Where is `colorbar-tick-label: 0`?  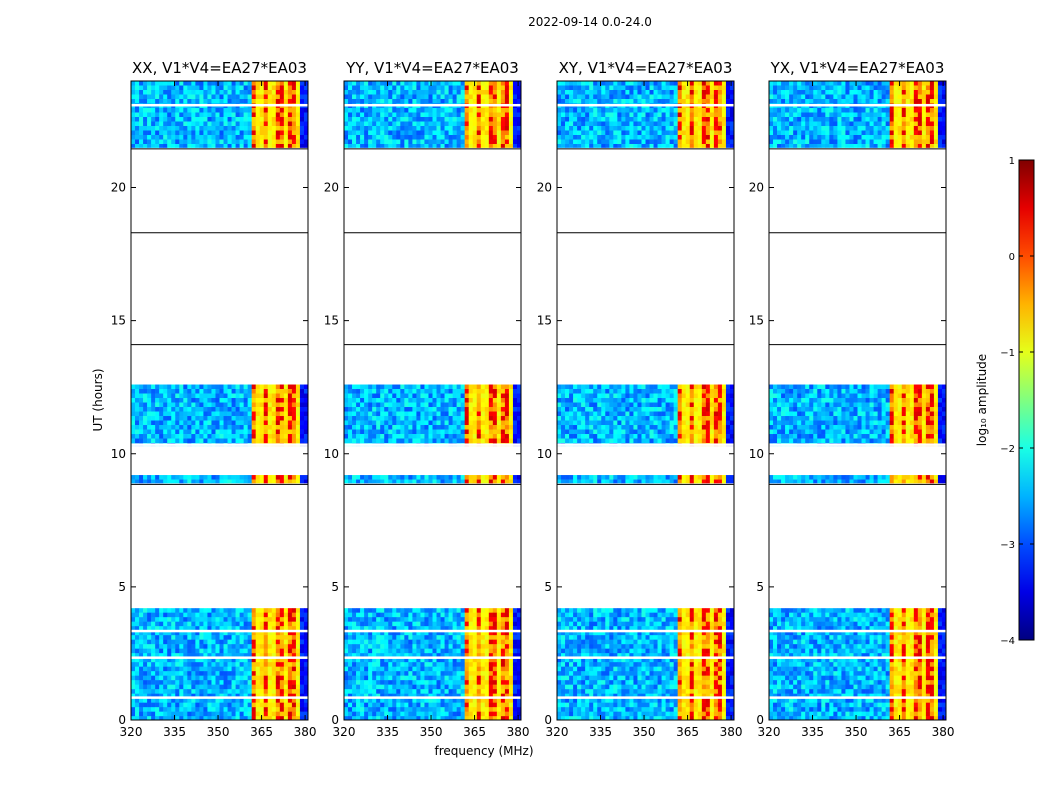
colorbar-tick-label: 0 is located at coordinates (1012, 257).